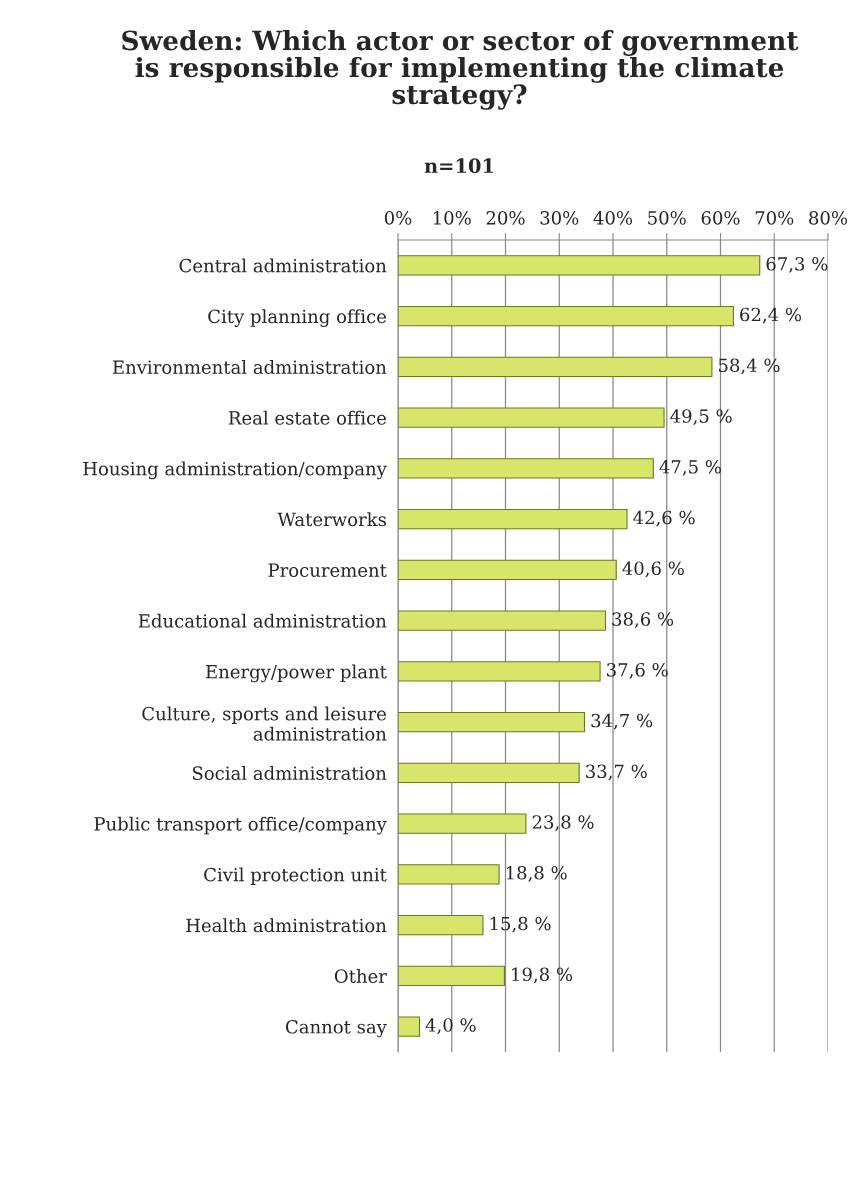 The image size is (867, 1182). What do you see at coordinates (331, 519) in the screenshot?
I see `y-tick-label: Waterworks` at bounding box center [331, 519].